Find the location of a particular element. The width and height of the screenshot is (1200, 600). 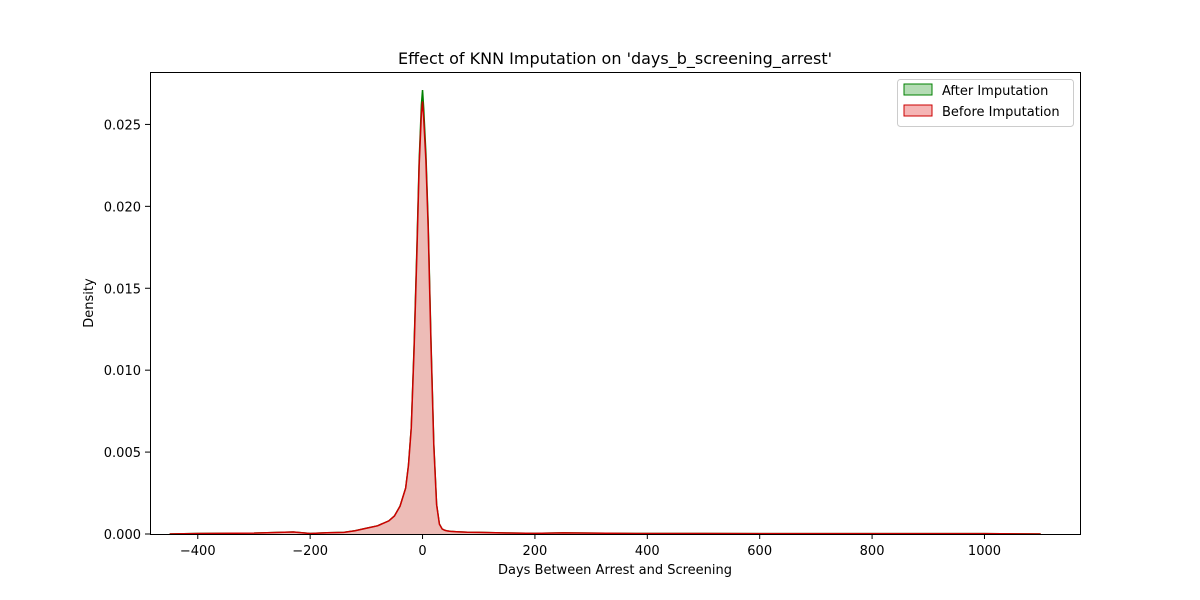

y-tick-label: 0.025 is located at coordinates (122, 125).